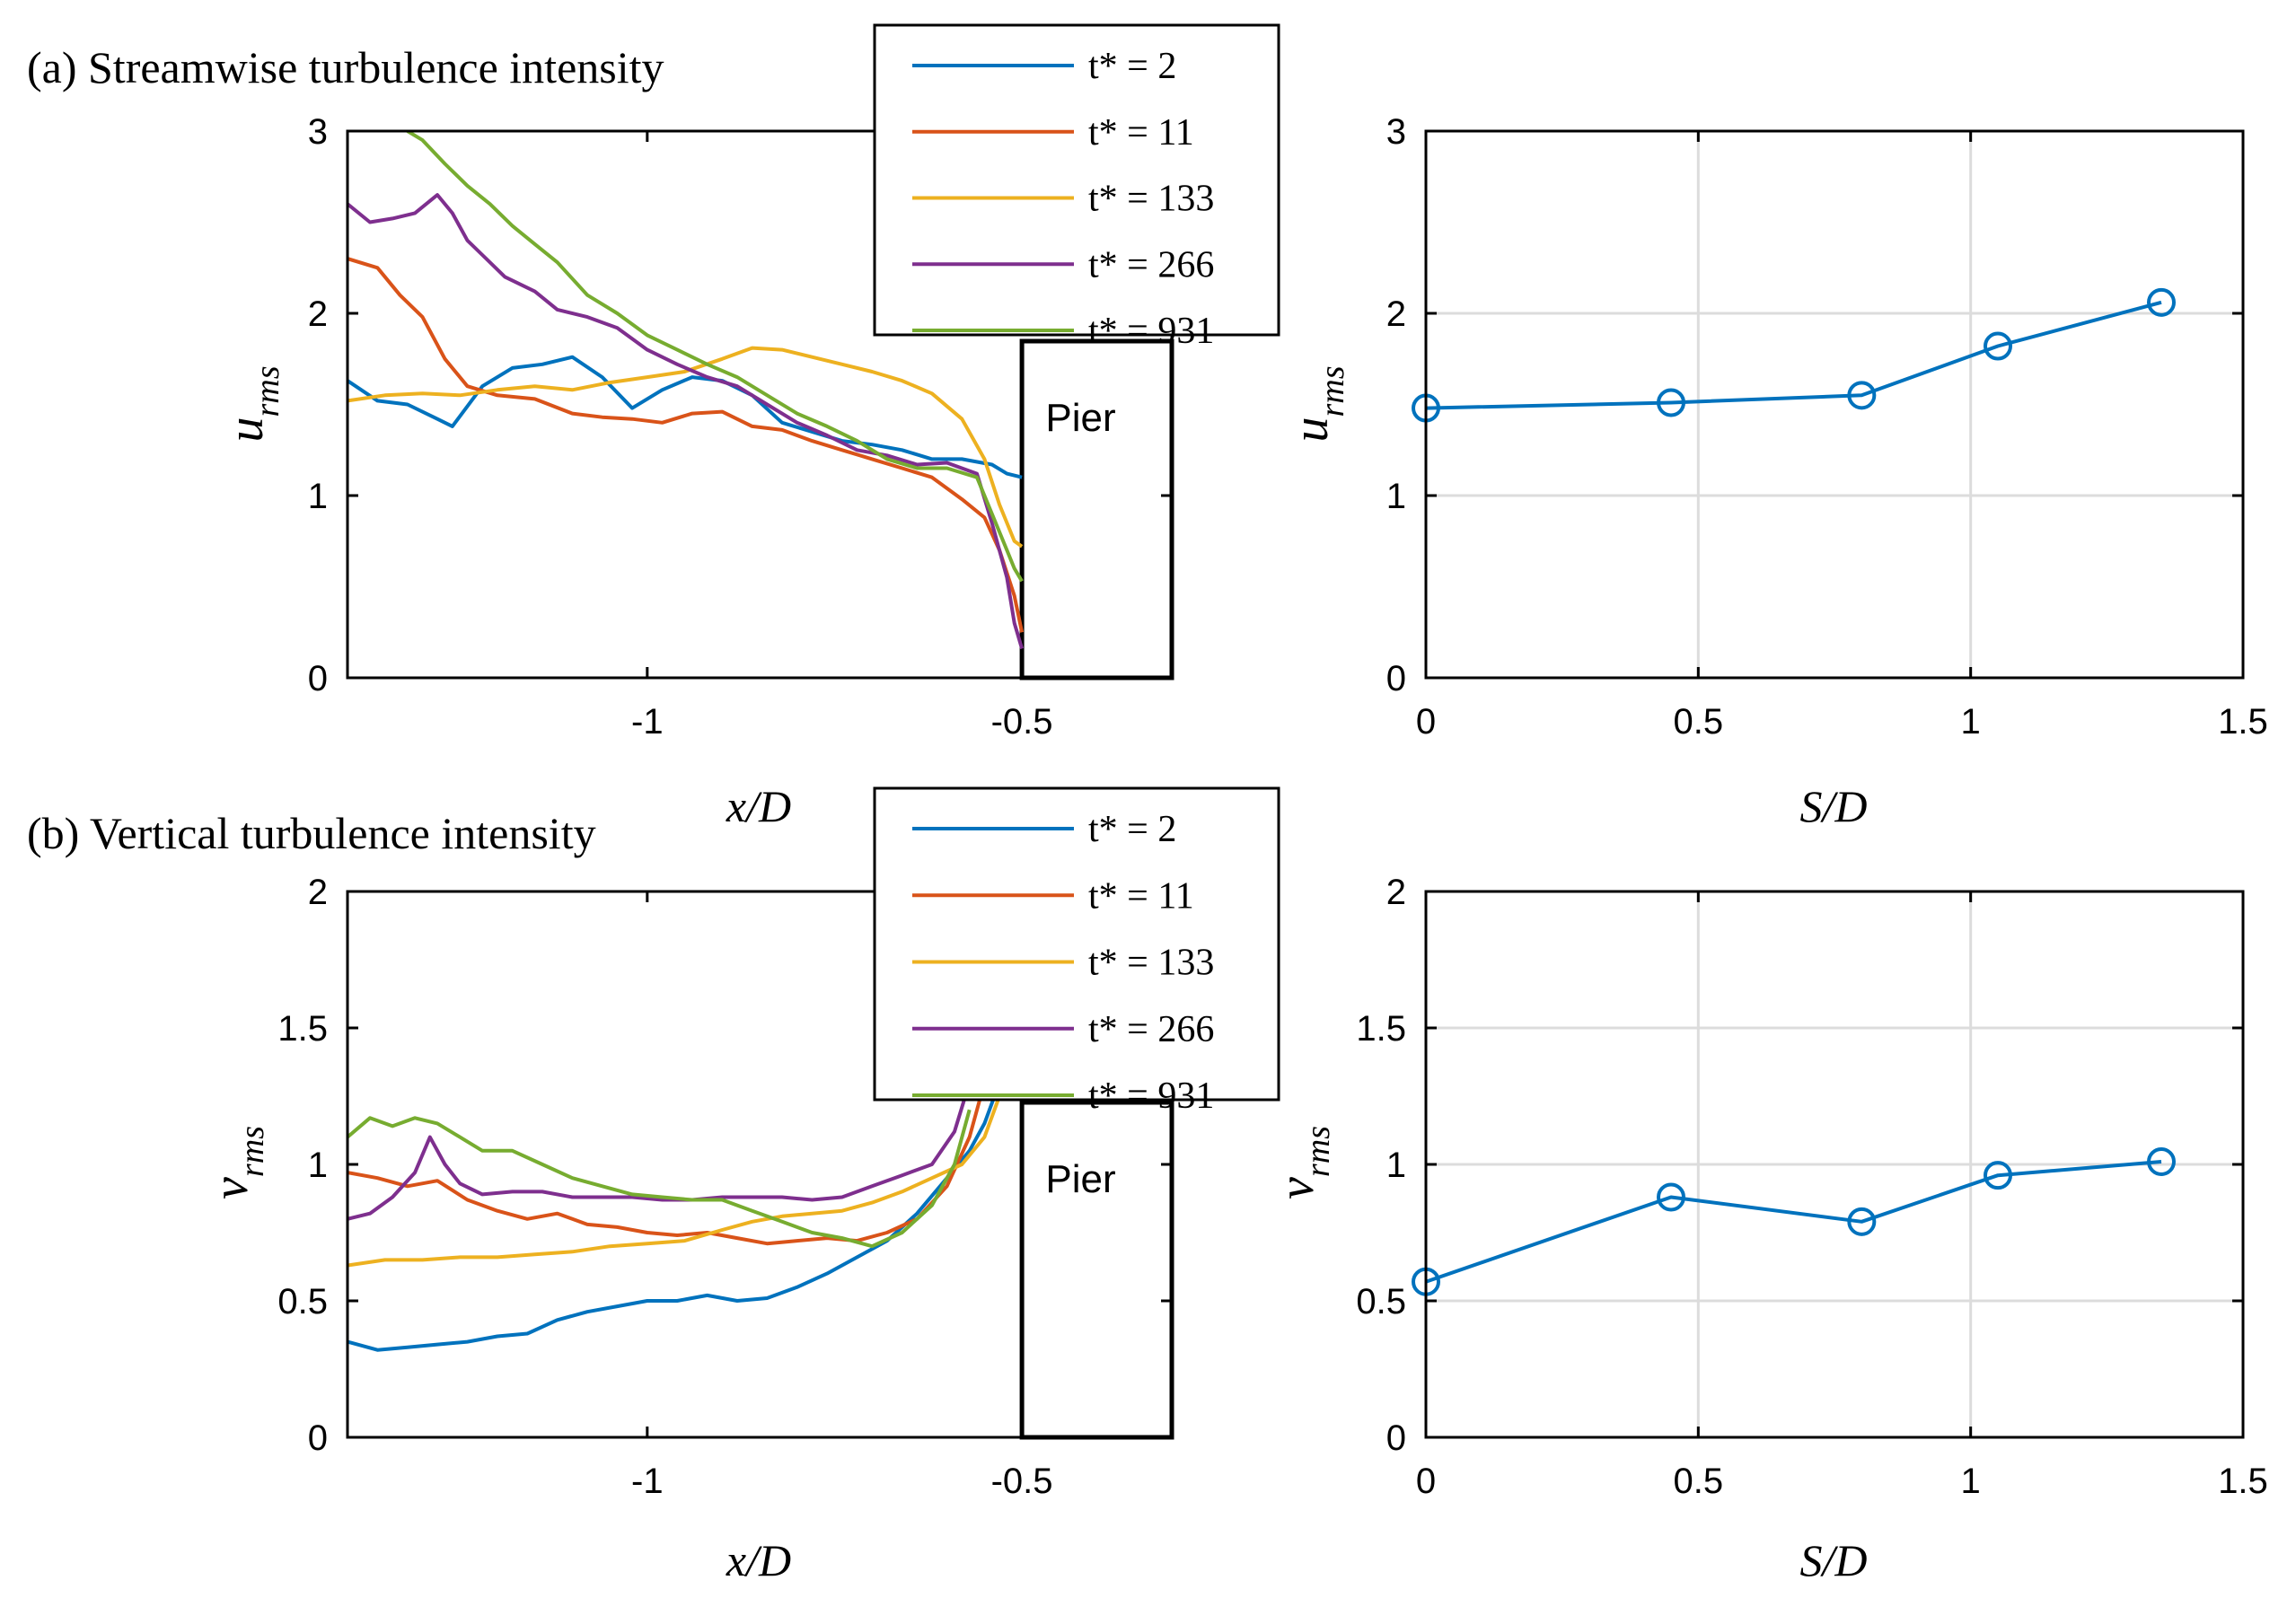 Image resolution: width=2296 pixels, height=1598 pixels. I want to click on panel-title: (b) Vertical turbulence intensity, so click(311, 833).